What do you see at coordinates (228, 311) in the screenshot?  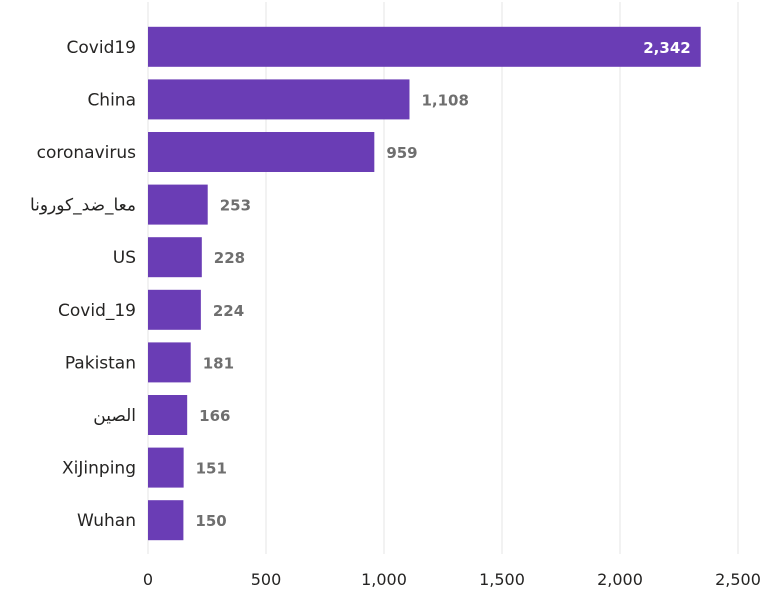 I see `data-label: 224` at bounding box center [228, 311].